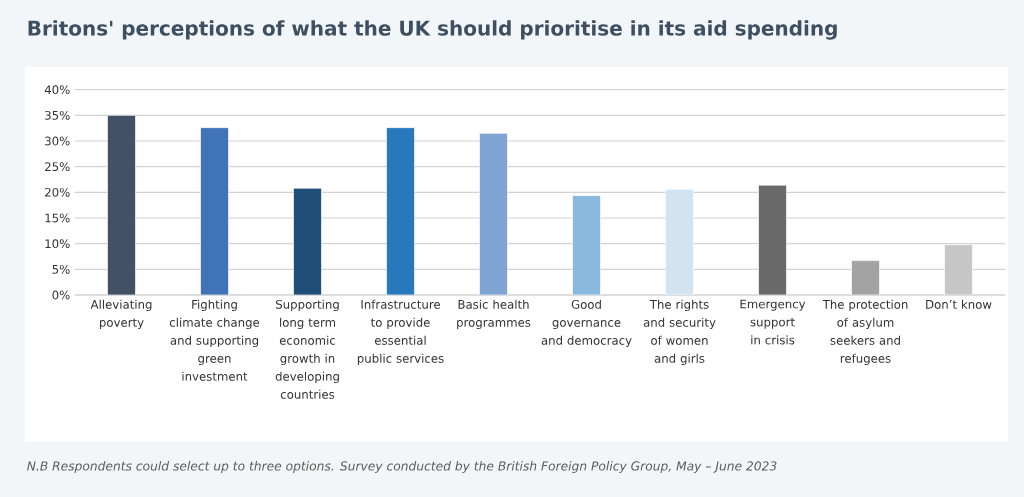 The image size is (1024, 497). Describe the element at coordinates (214, 340) in the screenshot. I see `x-tick-label: Fighting climate change and supporting green investment` at that location.